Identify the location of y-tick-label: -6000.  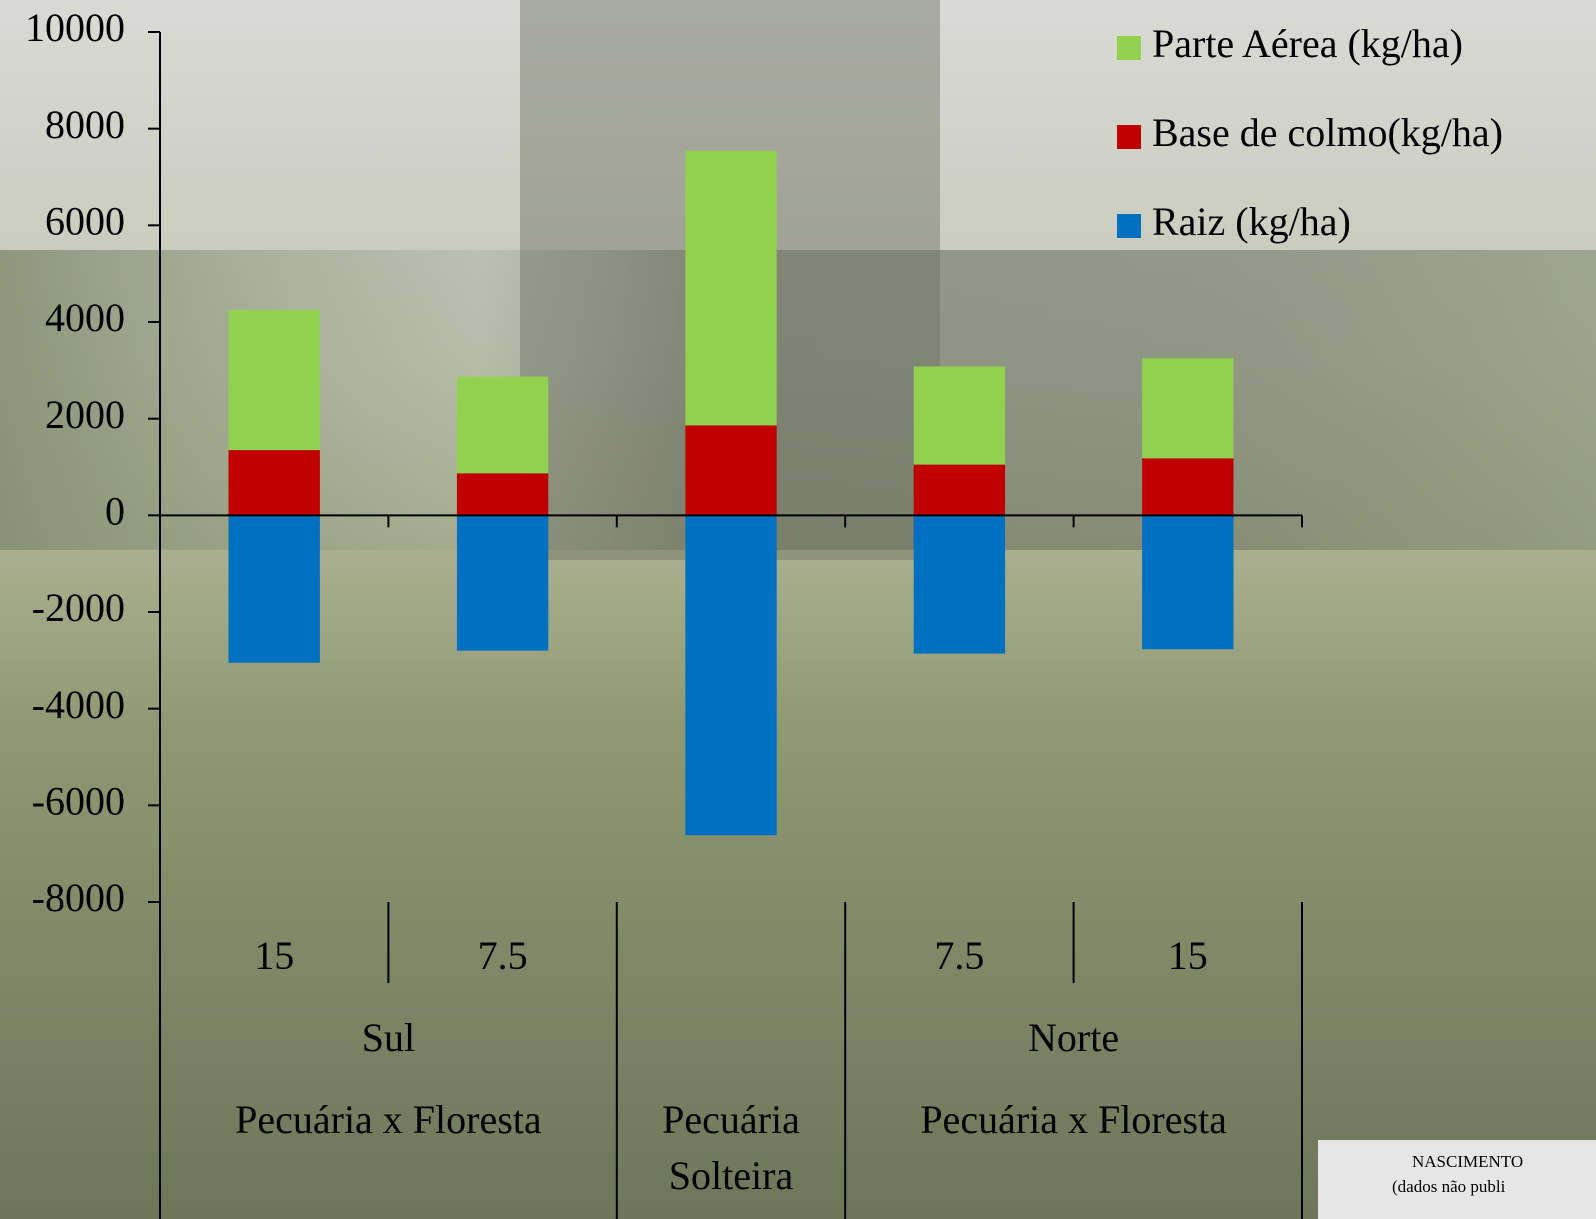
(78, 801).